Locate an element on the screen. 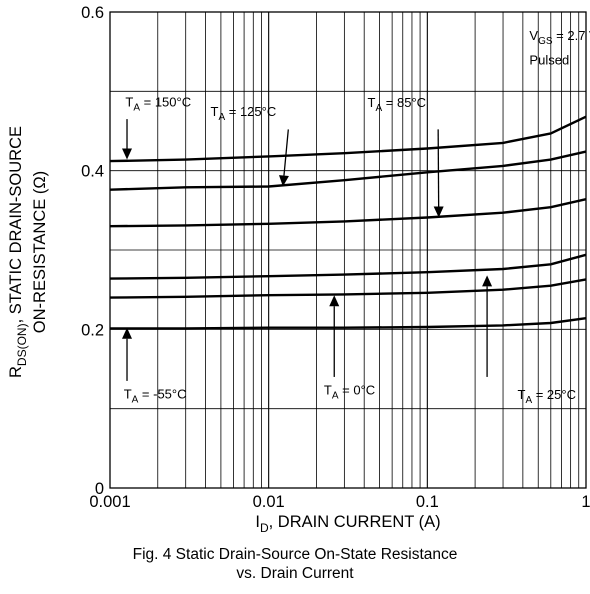 The height and width of the screenshot is (594, 590). figure-caption-line2: vs. Drain Current is located at coordinates (295, 573).